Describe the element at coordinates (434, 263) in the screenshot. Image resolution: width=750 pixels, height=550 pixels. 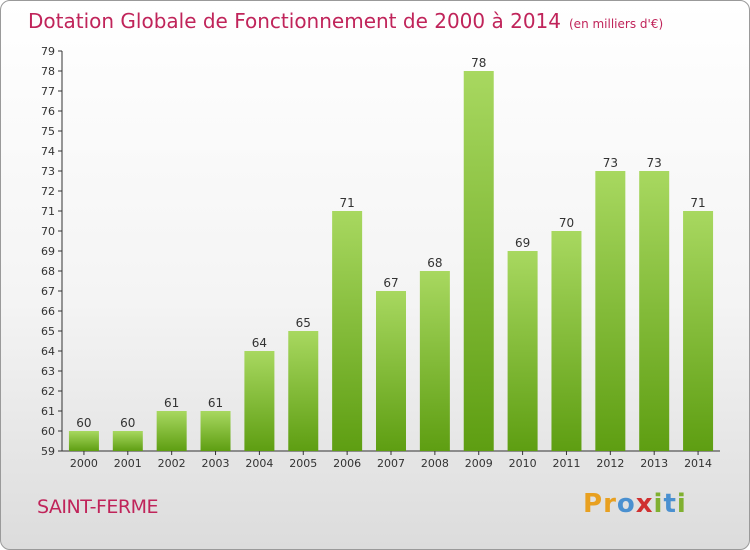
I see `data-label-2008: 68` at that location.